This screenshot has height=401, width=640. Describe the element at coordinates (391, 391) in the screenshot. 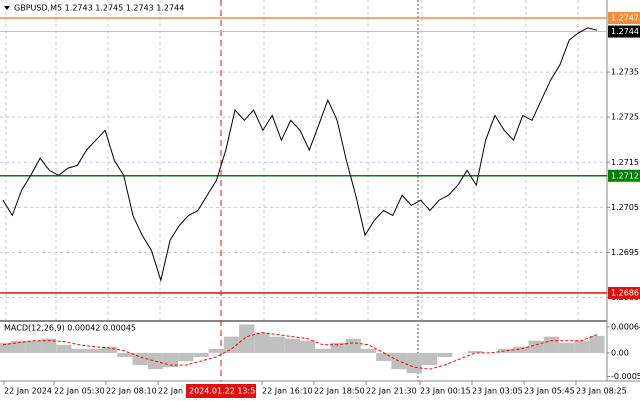

I see `time-label: 22 Jan 21:30` at that location.